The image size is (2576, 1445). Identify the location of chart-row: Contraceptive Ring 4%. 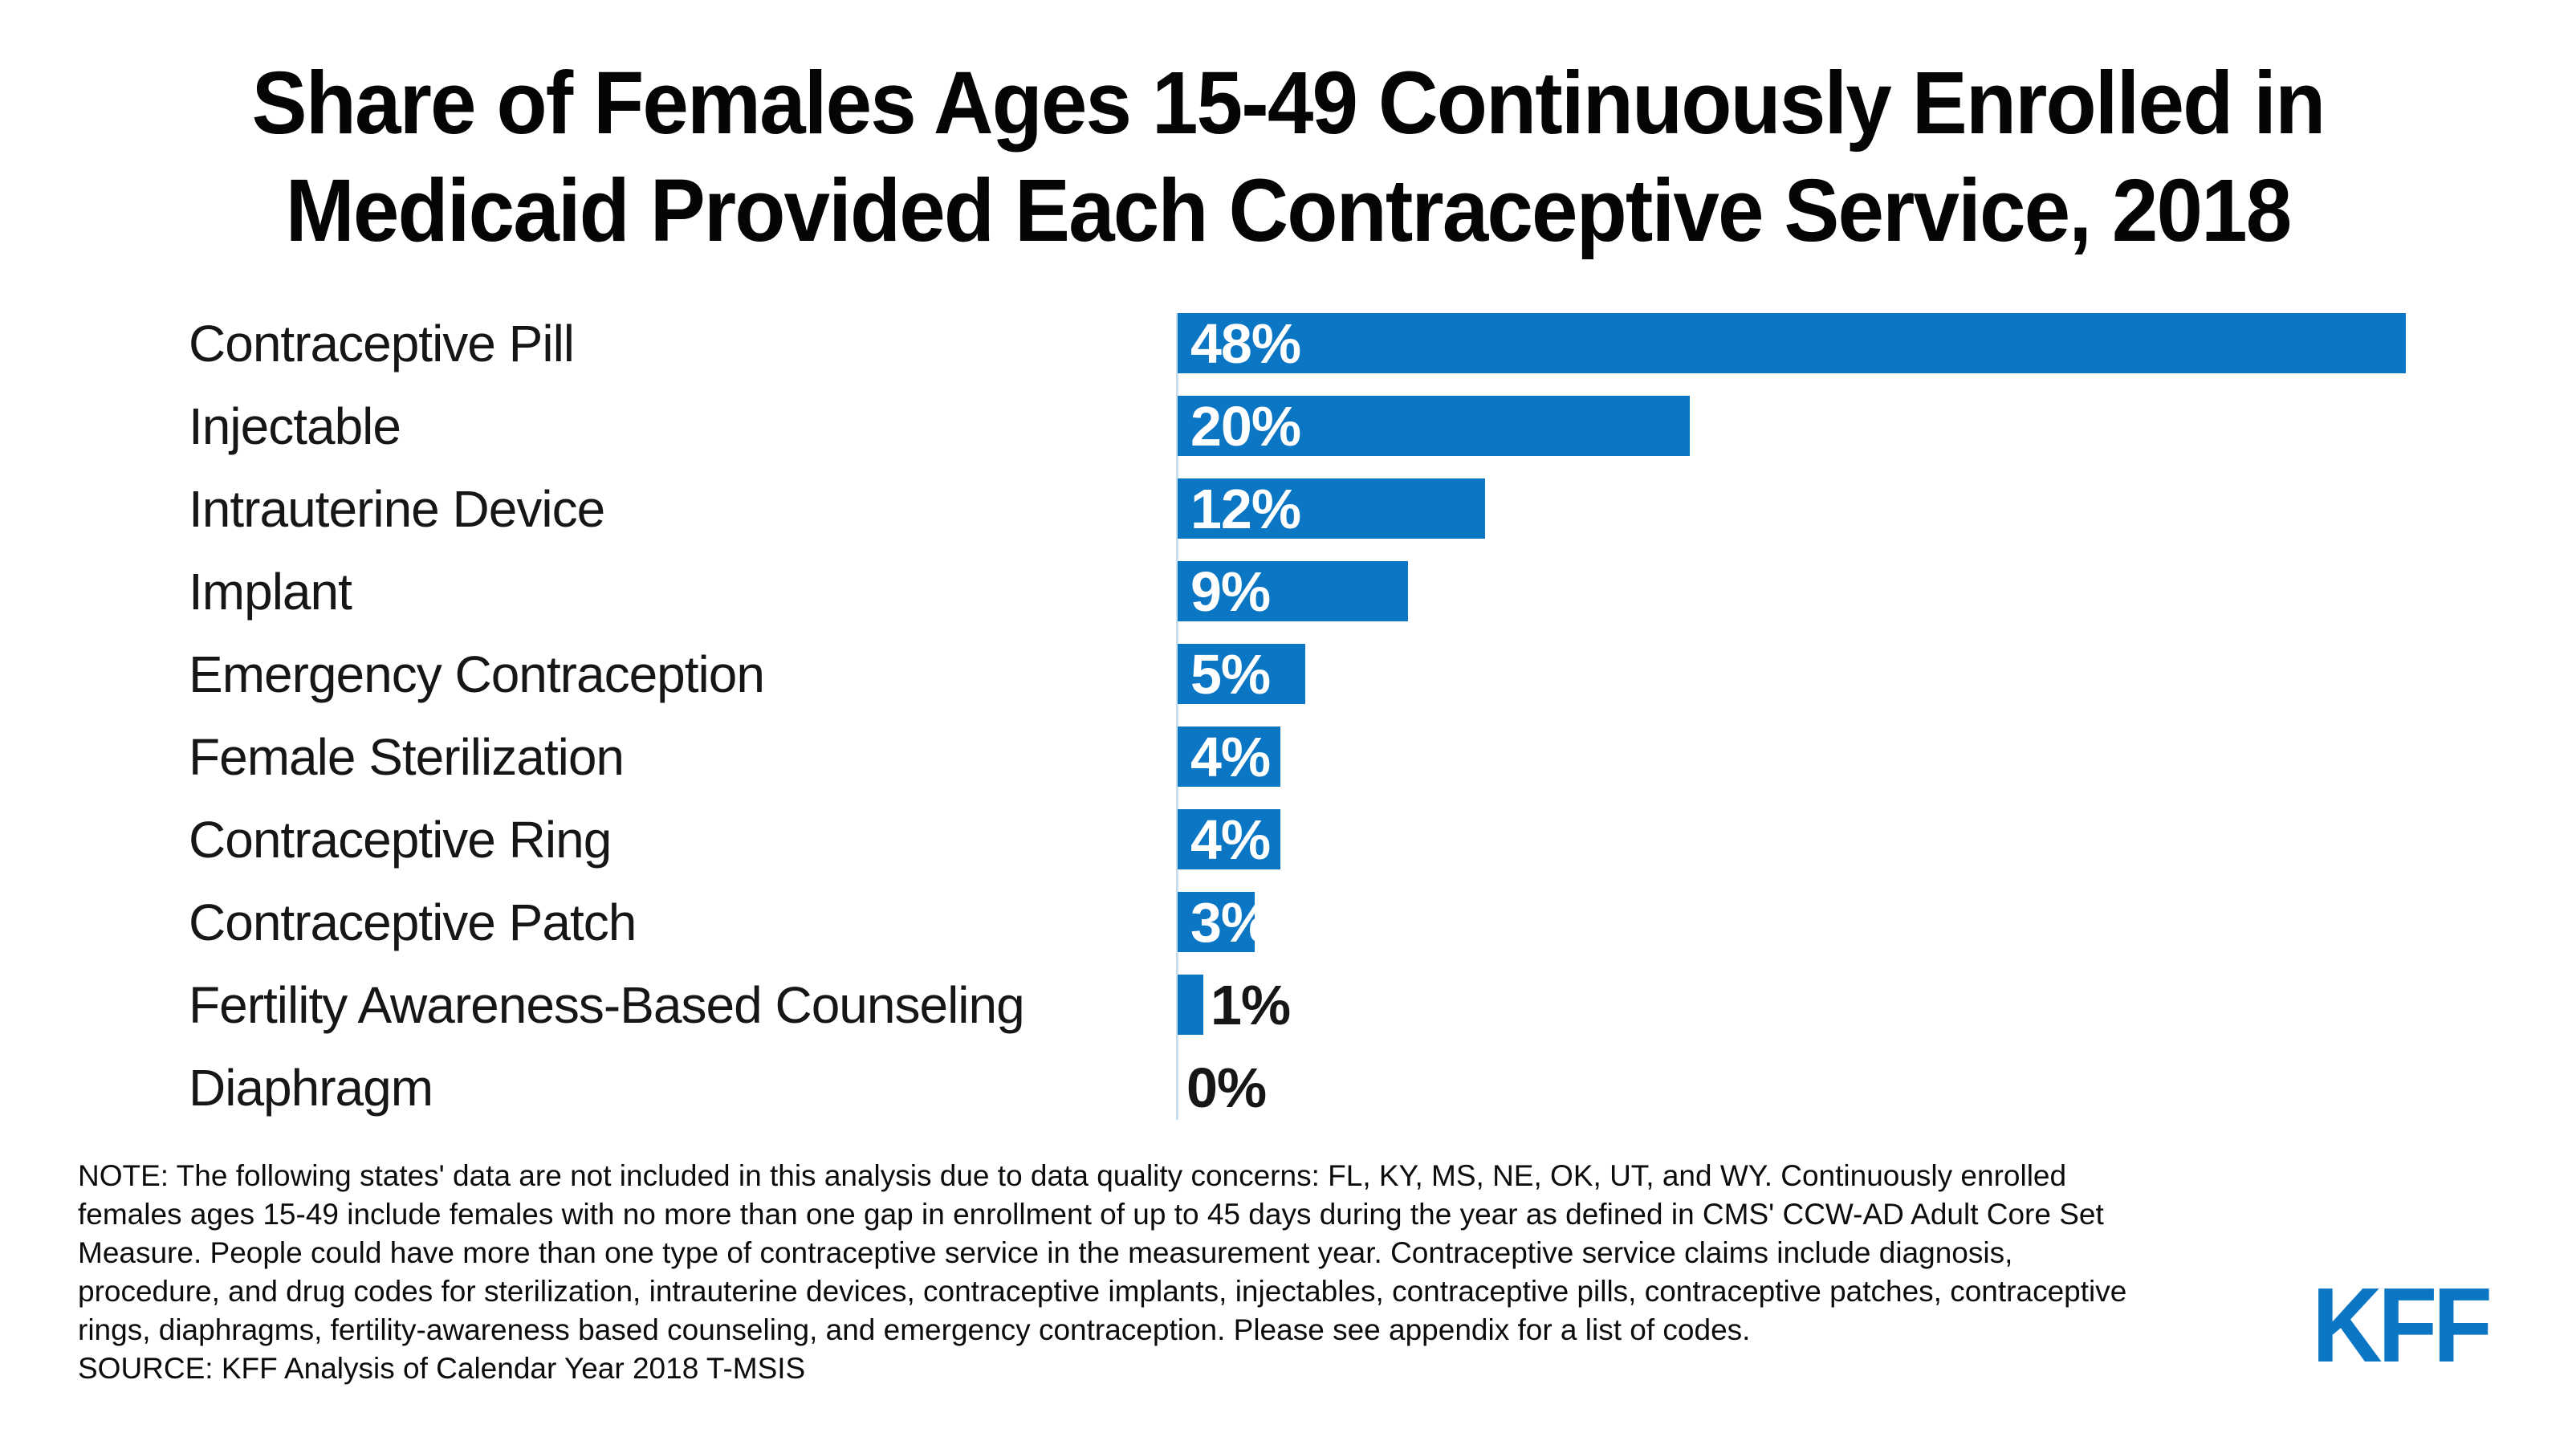
(1288, 839).